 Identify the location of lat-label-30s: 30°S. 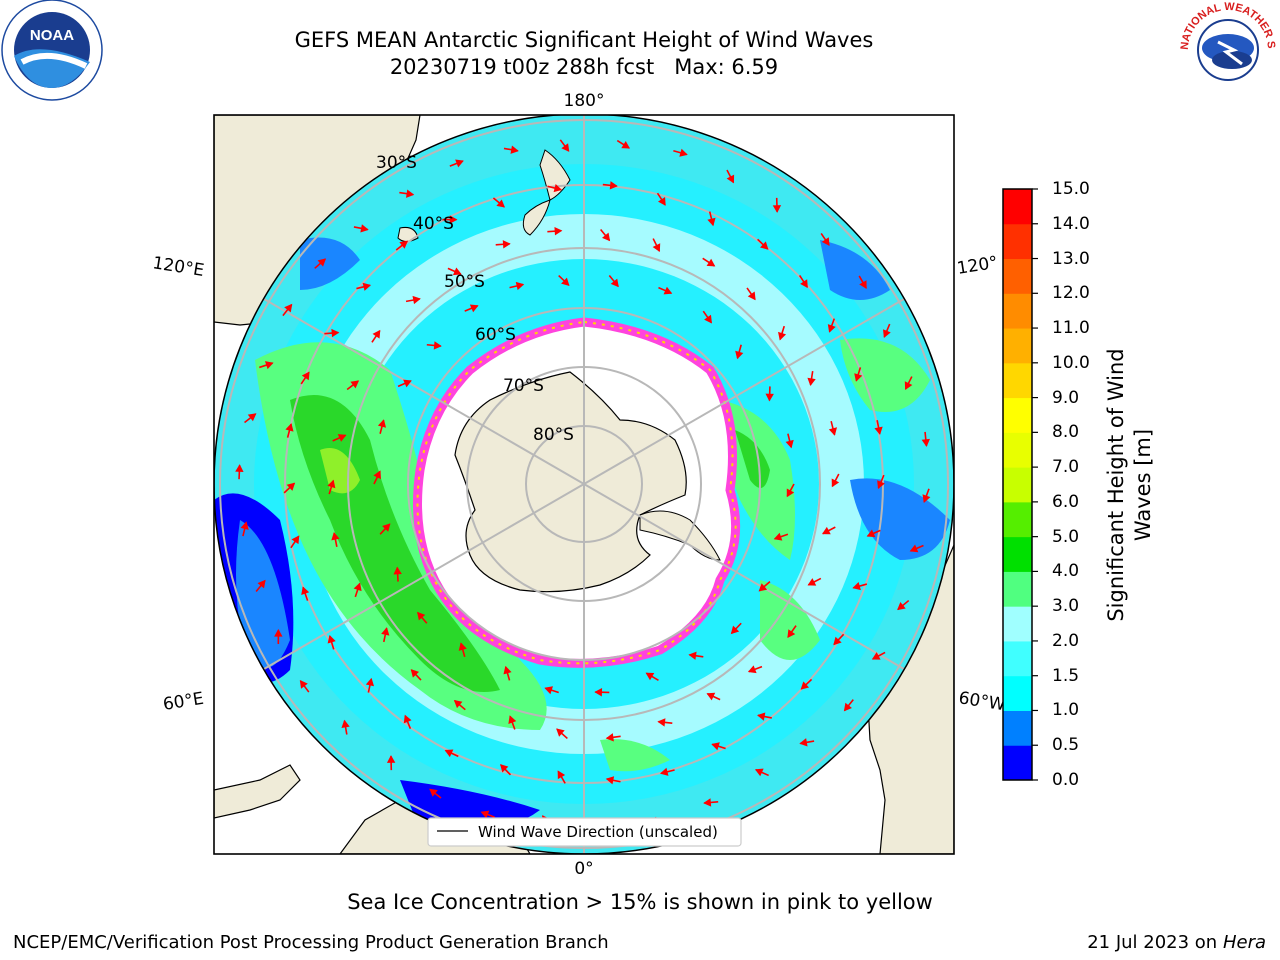
(396, 163).